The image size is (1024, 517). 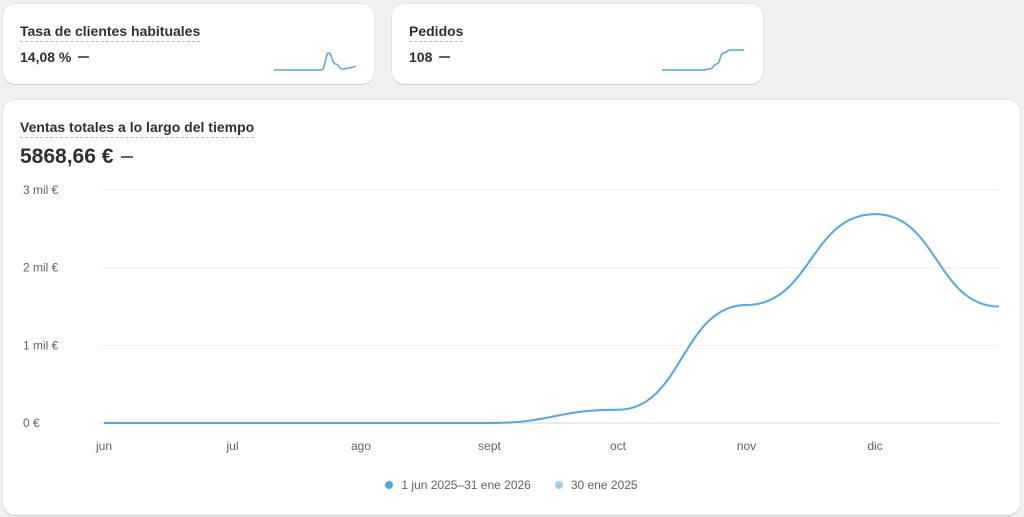 What do you see at coordinates (577, 44) in the screenshot?
I see `orders-card: Pedidos 108` at bounding box center [577, 44].